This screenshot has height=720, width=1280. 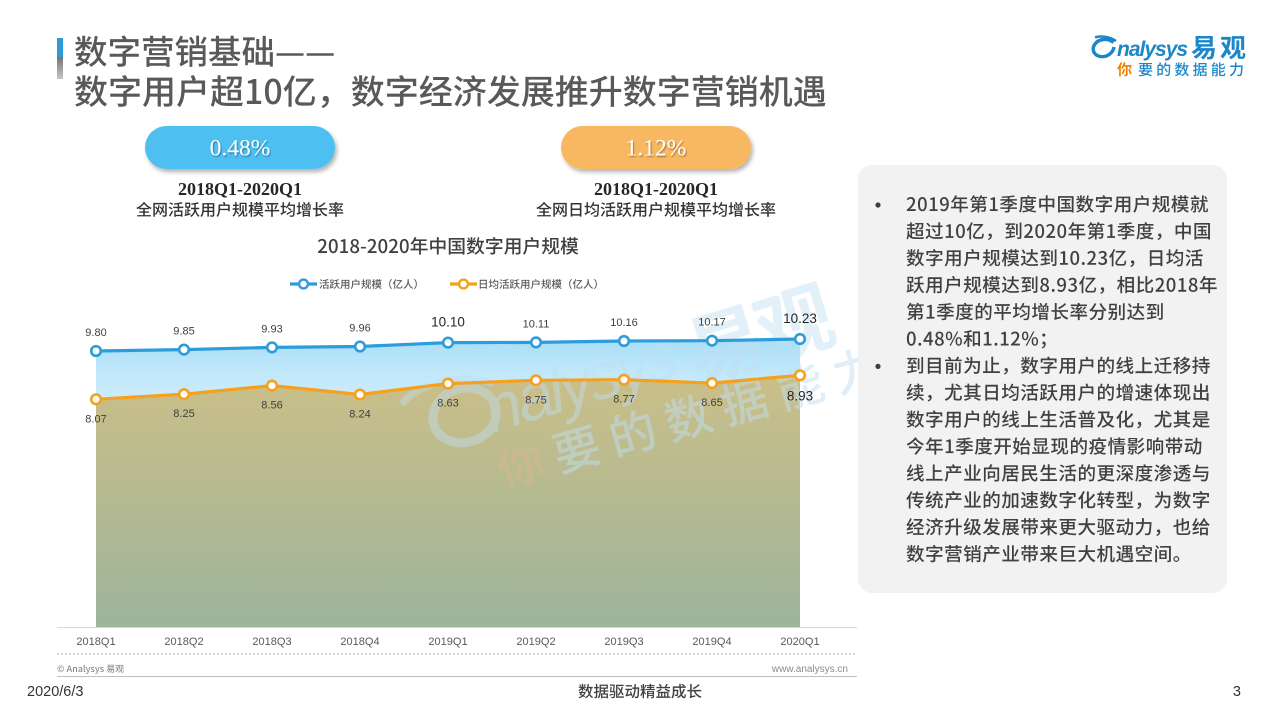 I want to click on svg-text: 2018Q4, so click(x=359, y=642).